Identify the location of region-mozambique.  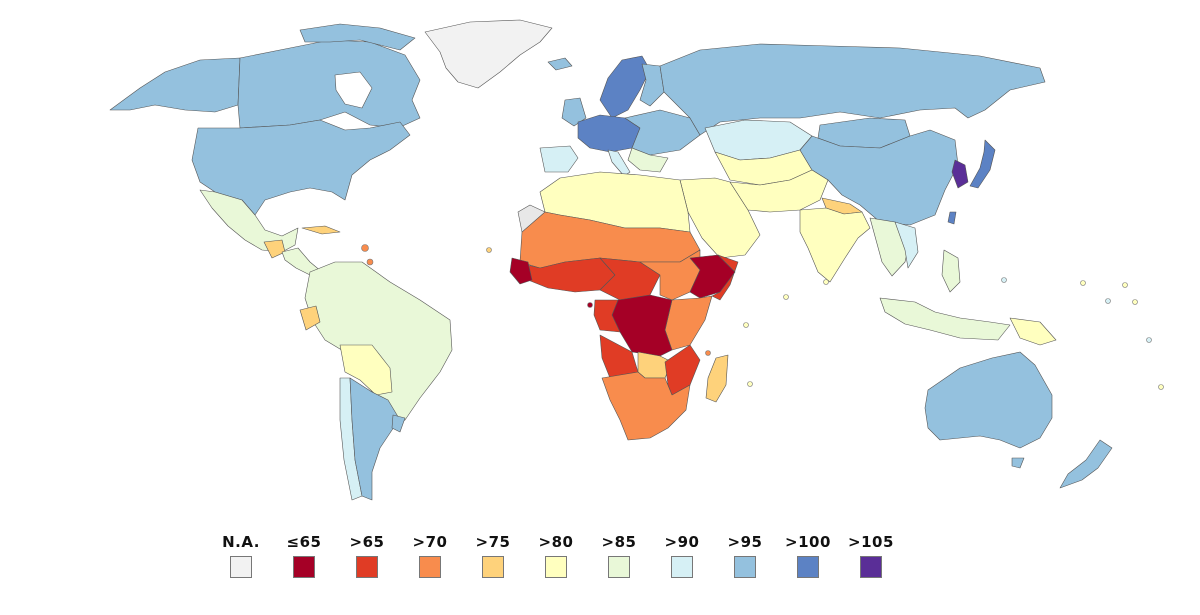
(682, 370).